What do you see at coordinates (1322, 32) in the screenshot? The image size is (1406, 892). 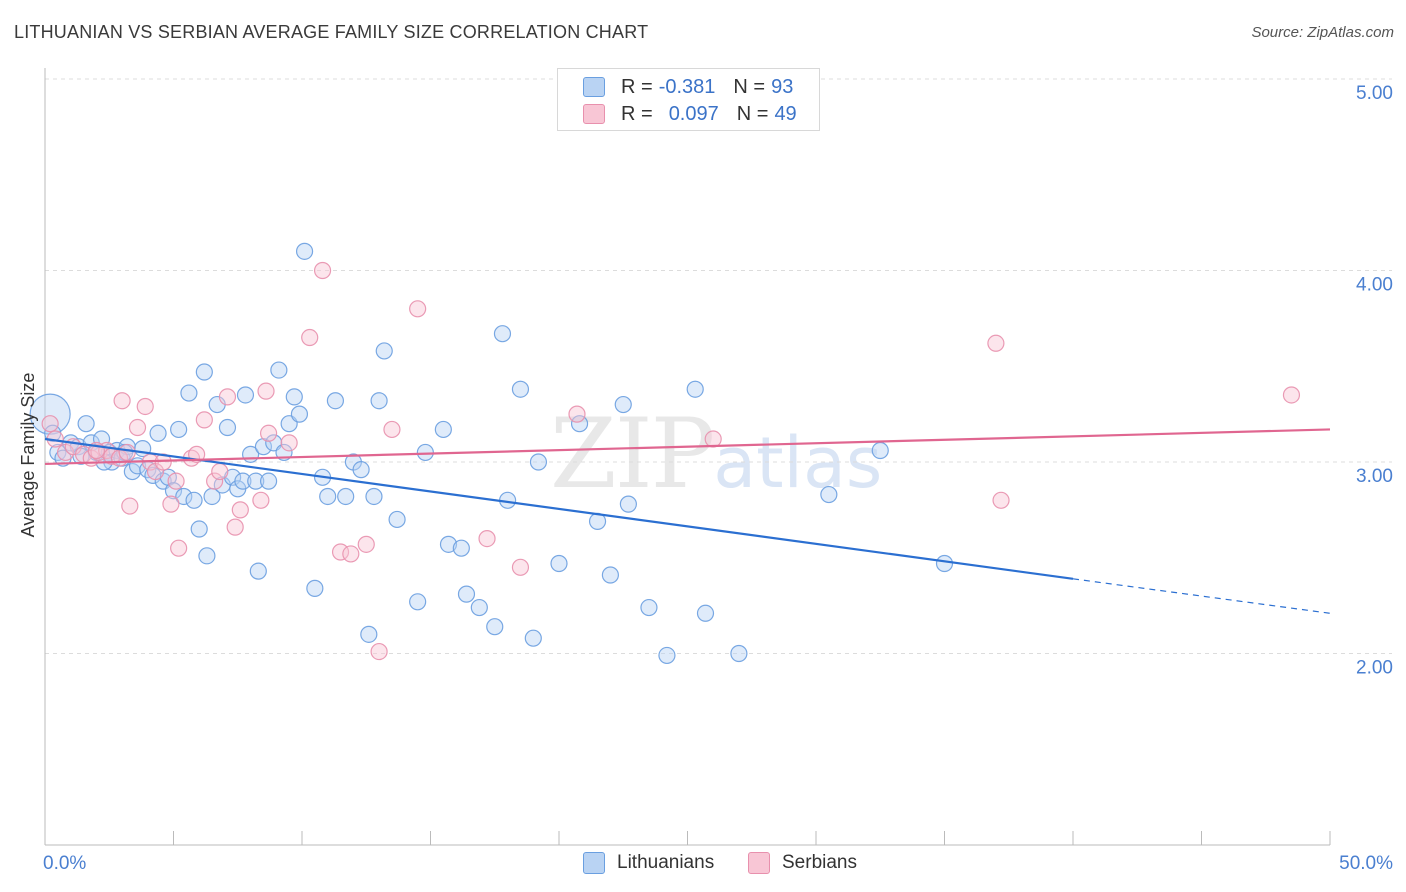 I see `source-credit: Source: ZipAtlas.com` at bounding box center [1322, 32].